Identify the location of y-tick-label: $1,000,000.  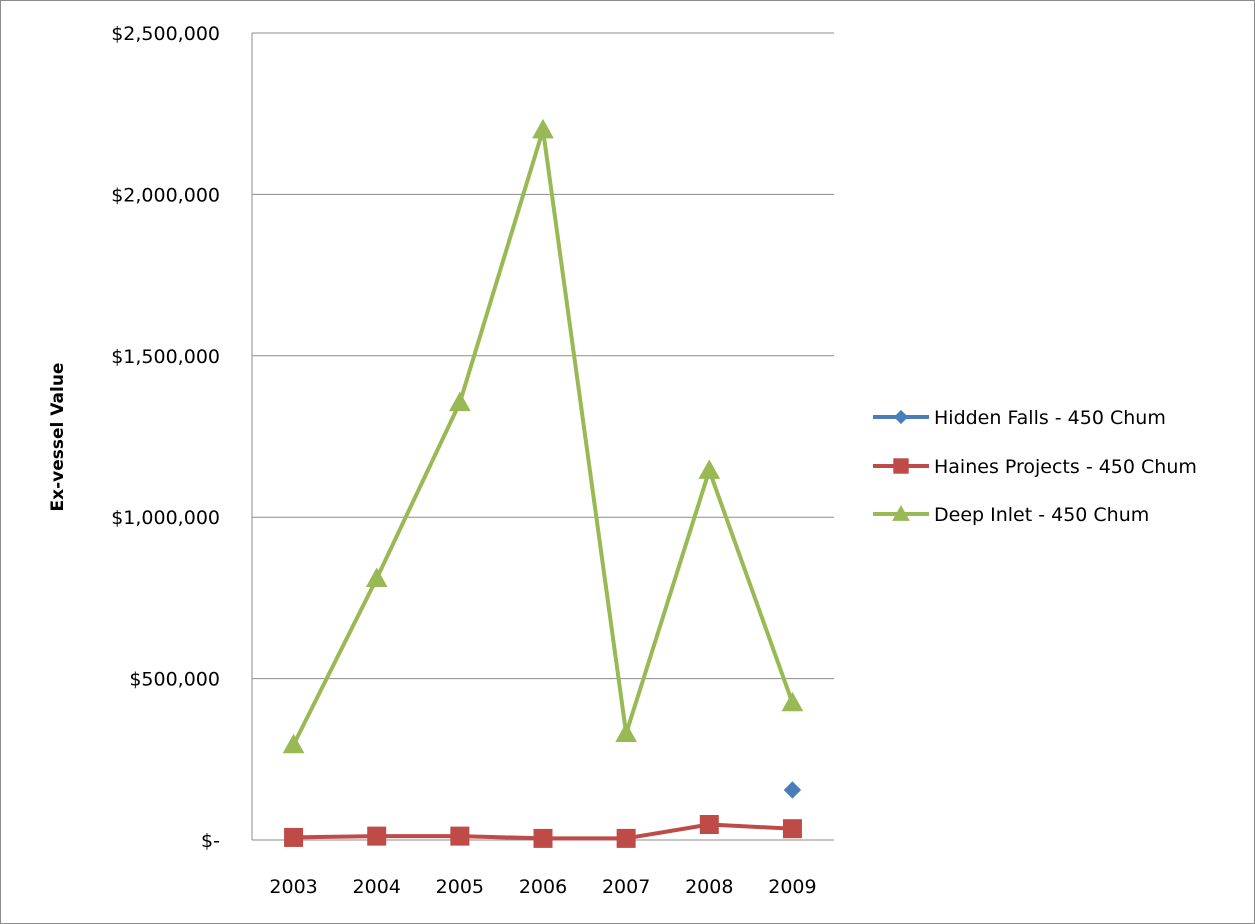
(165, 518).